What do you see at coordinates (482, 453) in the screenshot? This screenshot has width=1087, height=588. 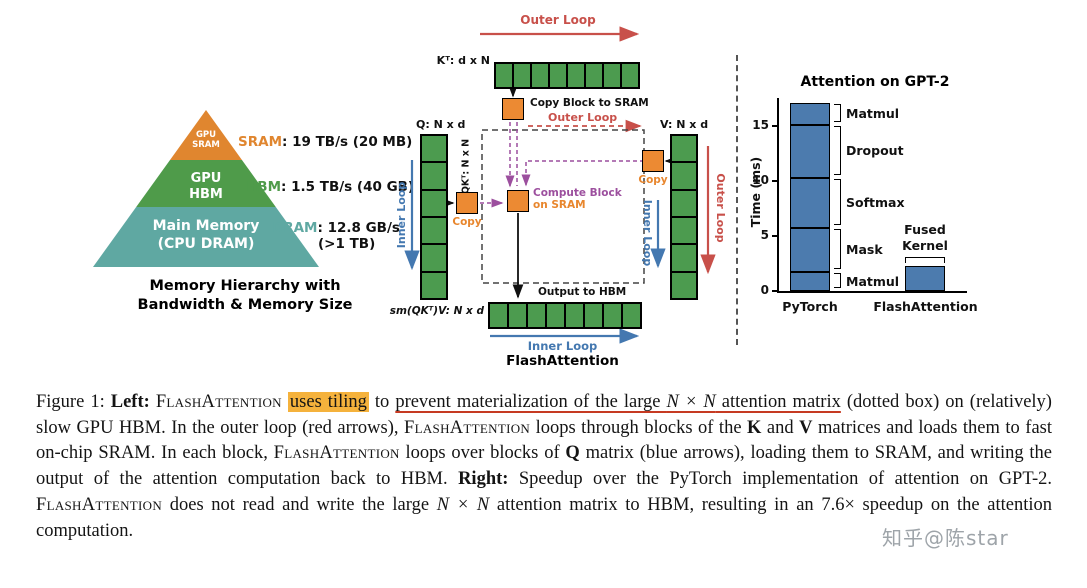 I see `caption-segment: loops over blocks of` at bounding box center [482, 453].